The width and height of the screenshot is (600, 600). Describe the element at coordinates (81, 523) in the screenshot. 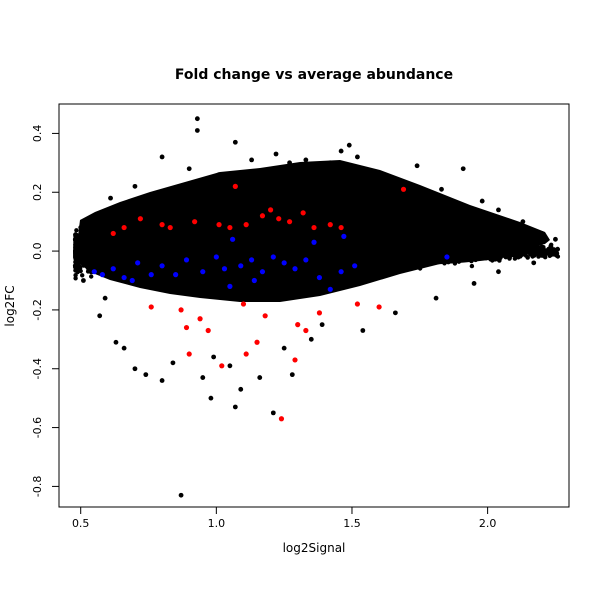

I see `x-tick-label: 0.5` at that location.